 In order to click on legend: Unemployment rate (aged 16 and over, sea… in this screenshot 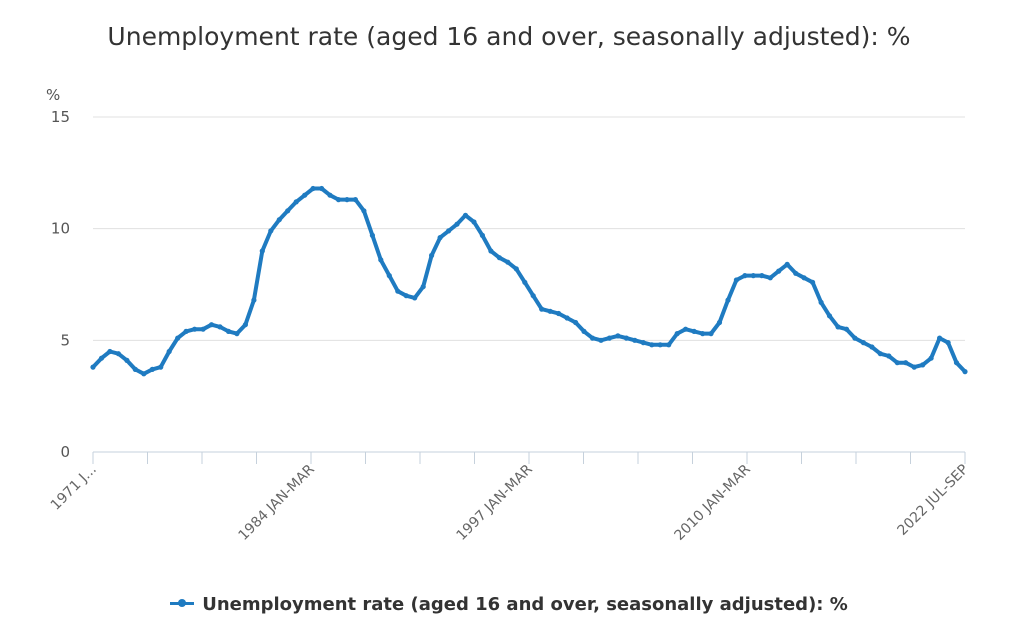, I will do `click(509, 604)`.